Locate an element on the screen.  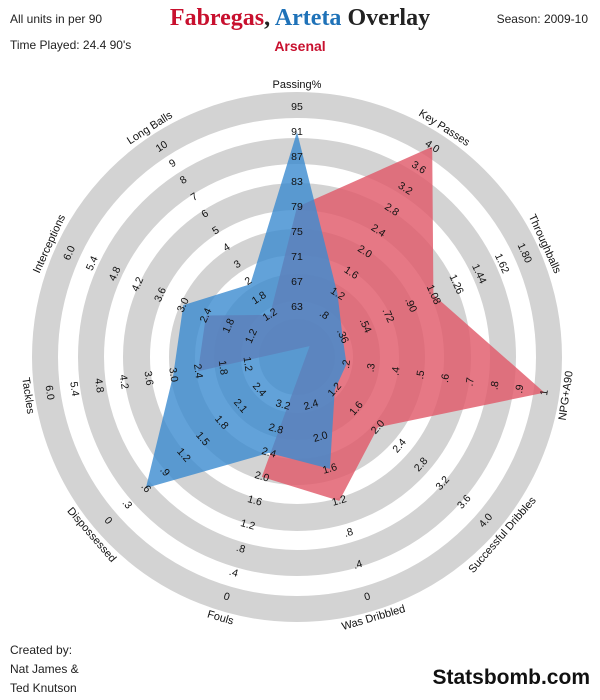
tick-label: .54 is located at coordinates (365, 326).